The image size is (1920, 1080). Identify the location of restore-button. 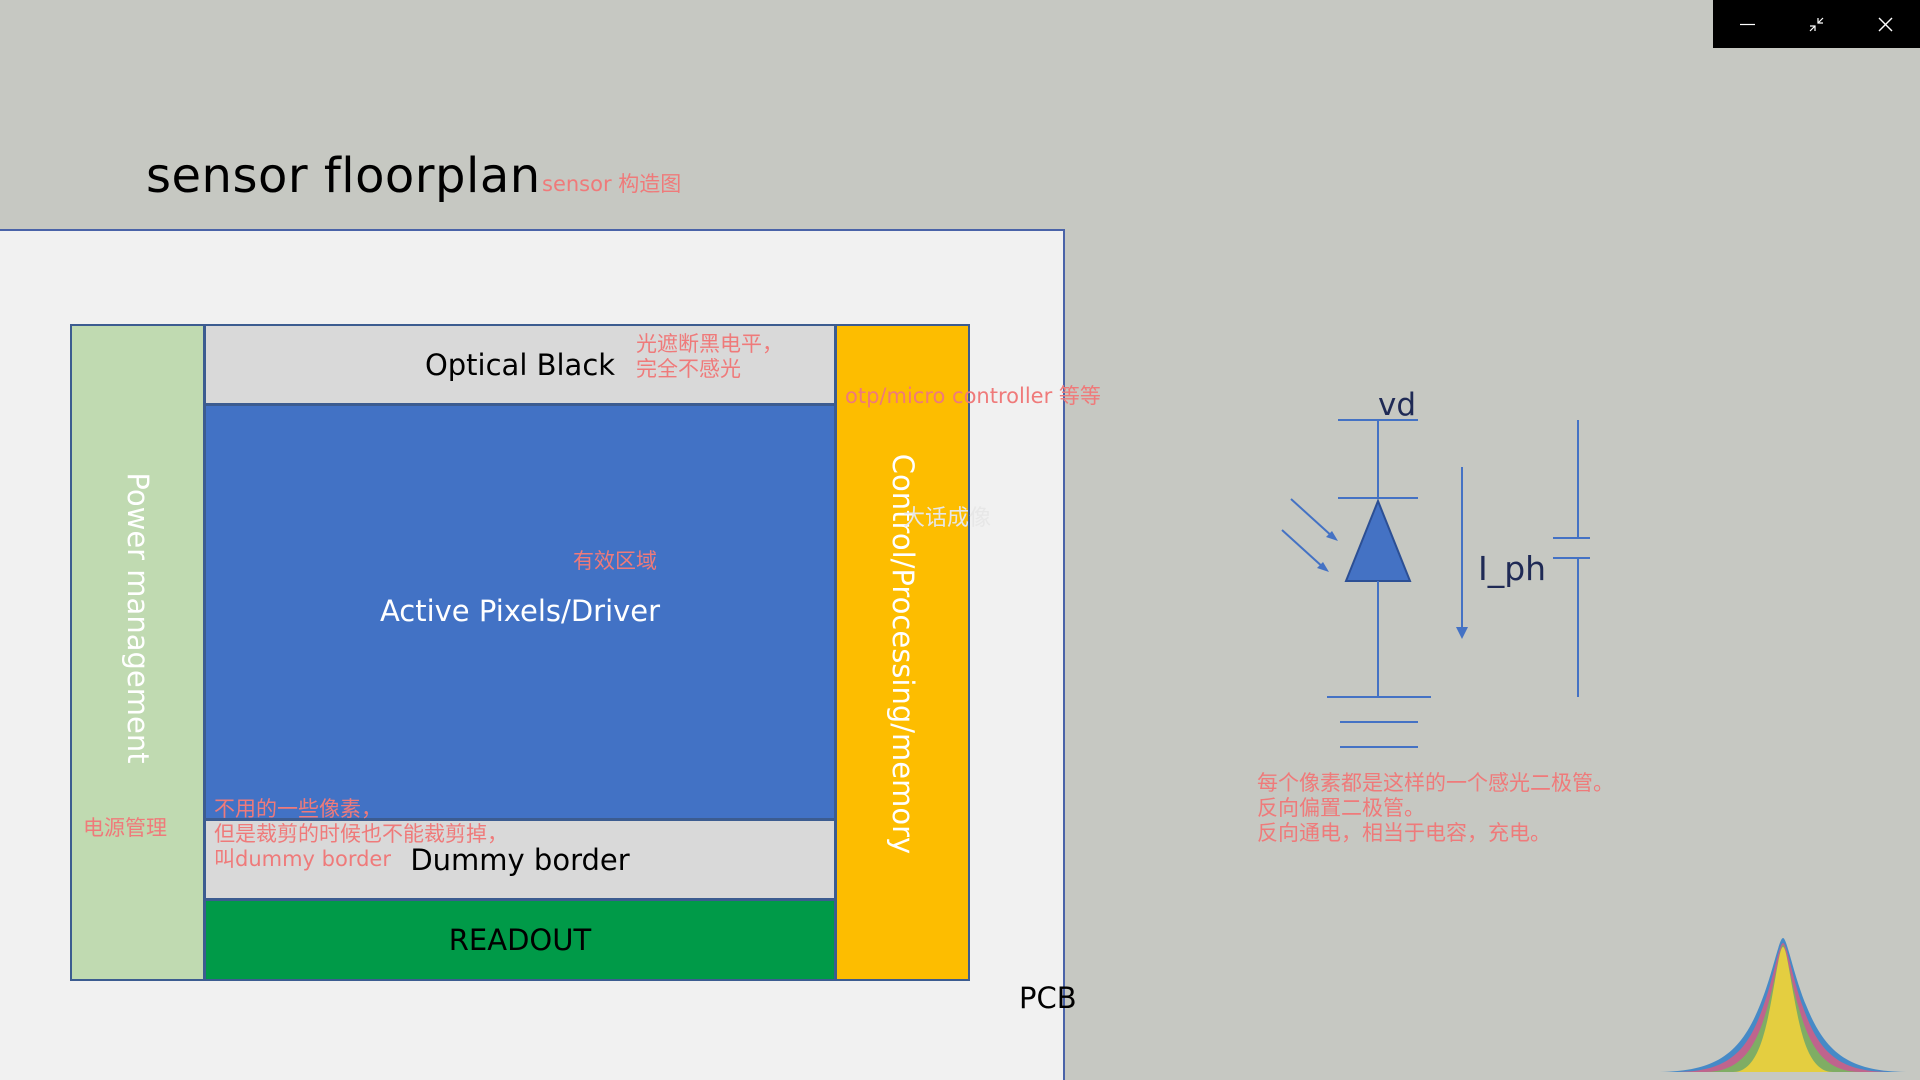
(1816, 24).